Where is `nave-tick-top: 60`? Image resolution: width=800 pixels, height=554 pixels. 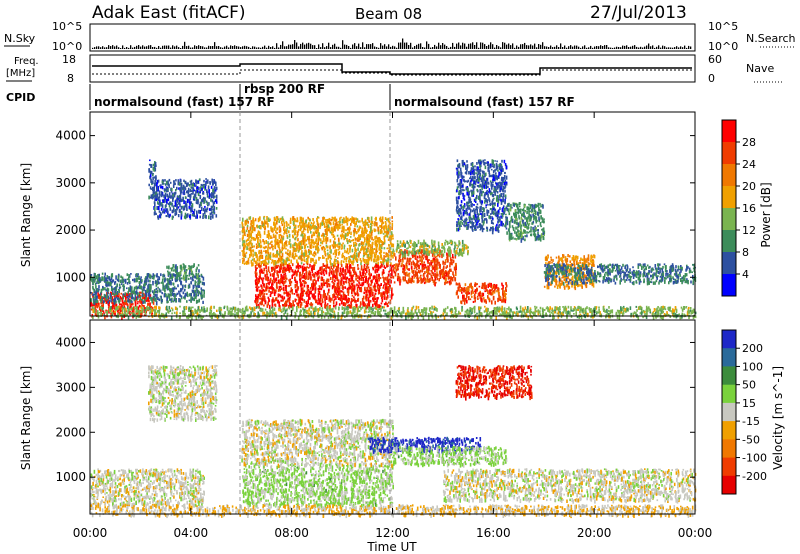
nave-tick-top: 60 is located at coordinates (715, 59).